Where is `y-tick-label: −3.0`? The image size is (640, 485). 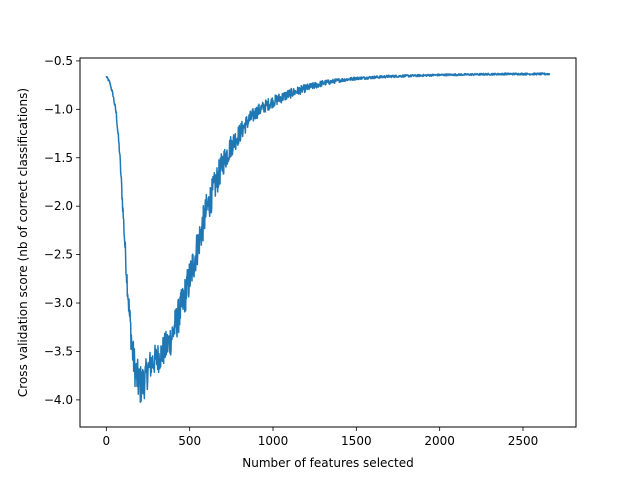 y-tick-label: −3.0 is located at coordinates (58, 303).